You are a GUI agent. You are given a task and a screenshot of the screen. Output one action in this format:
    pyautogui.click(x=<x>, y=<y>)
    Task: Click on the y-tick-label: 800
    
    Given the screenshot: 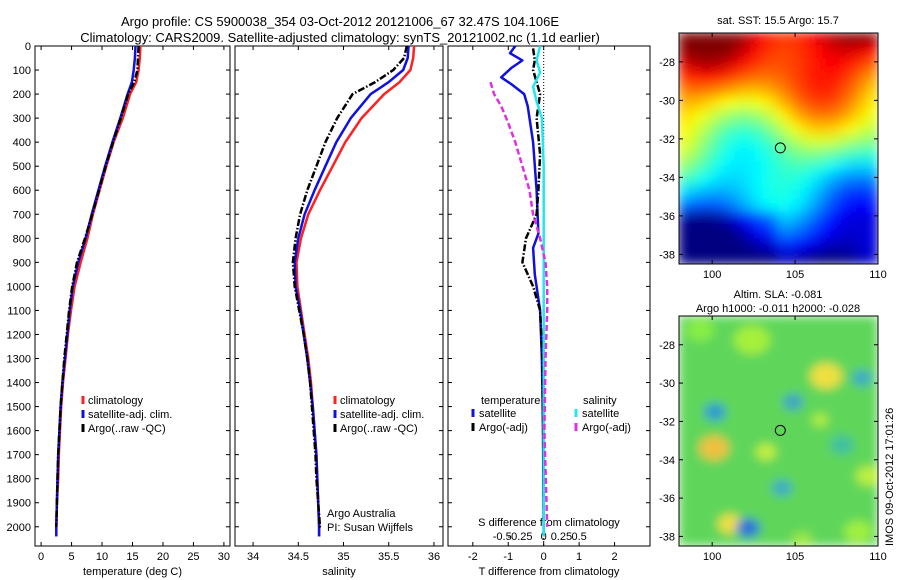 What is the action you would take?
    pyautogui.click(x=22, y=239)
    